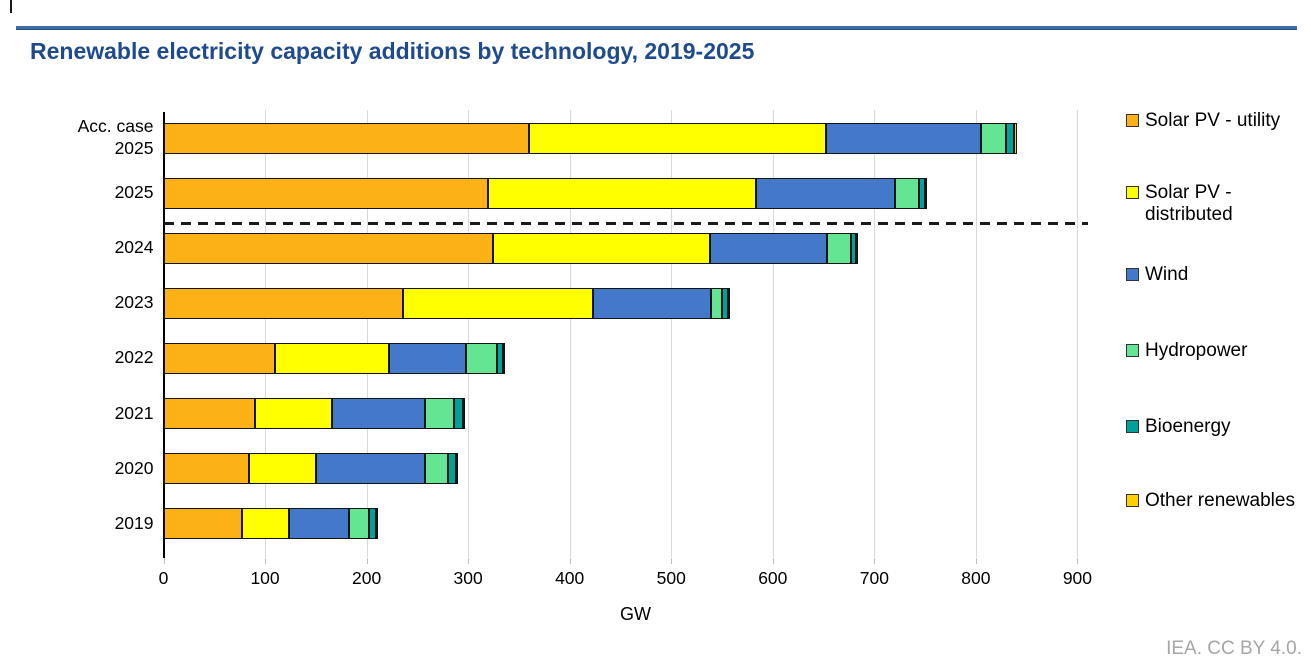 The image size is (1311, 672). Describe the element at coordinates (468, 578) in the screenshot. I see `x-tick-label: 300` at that location.